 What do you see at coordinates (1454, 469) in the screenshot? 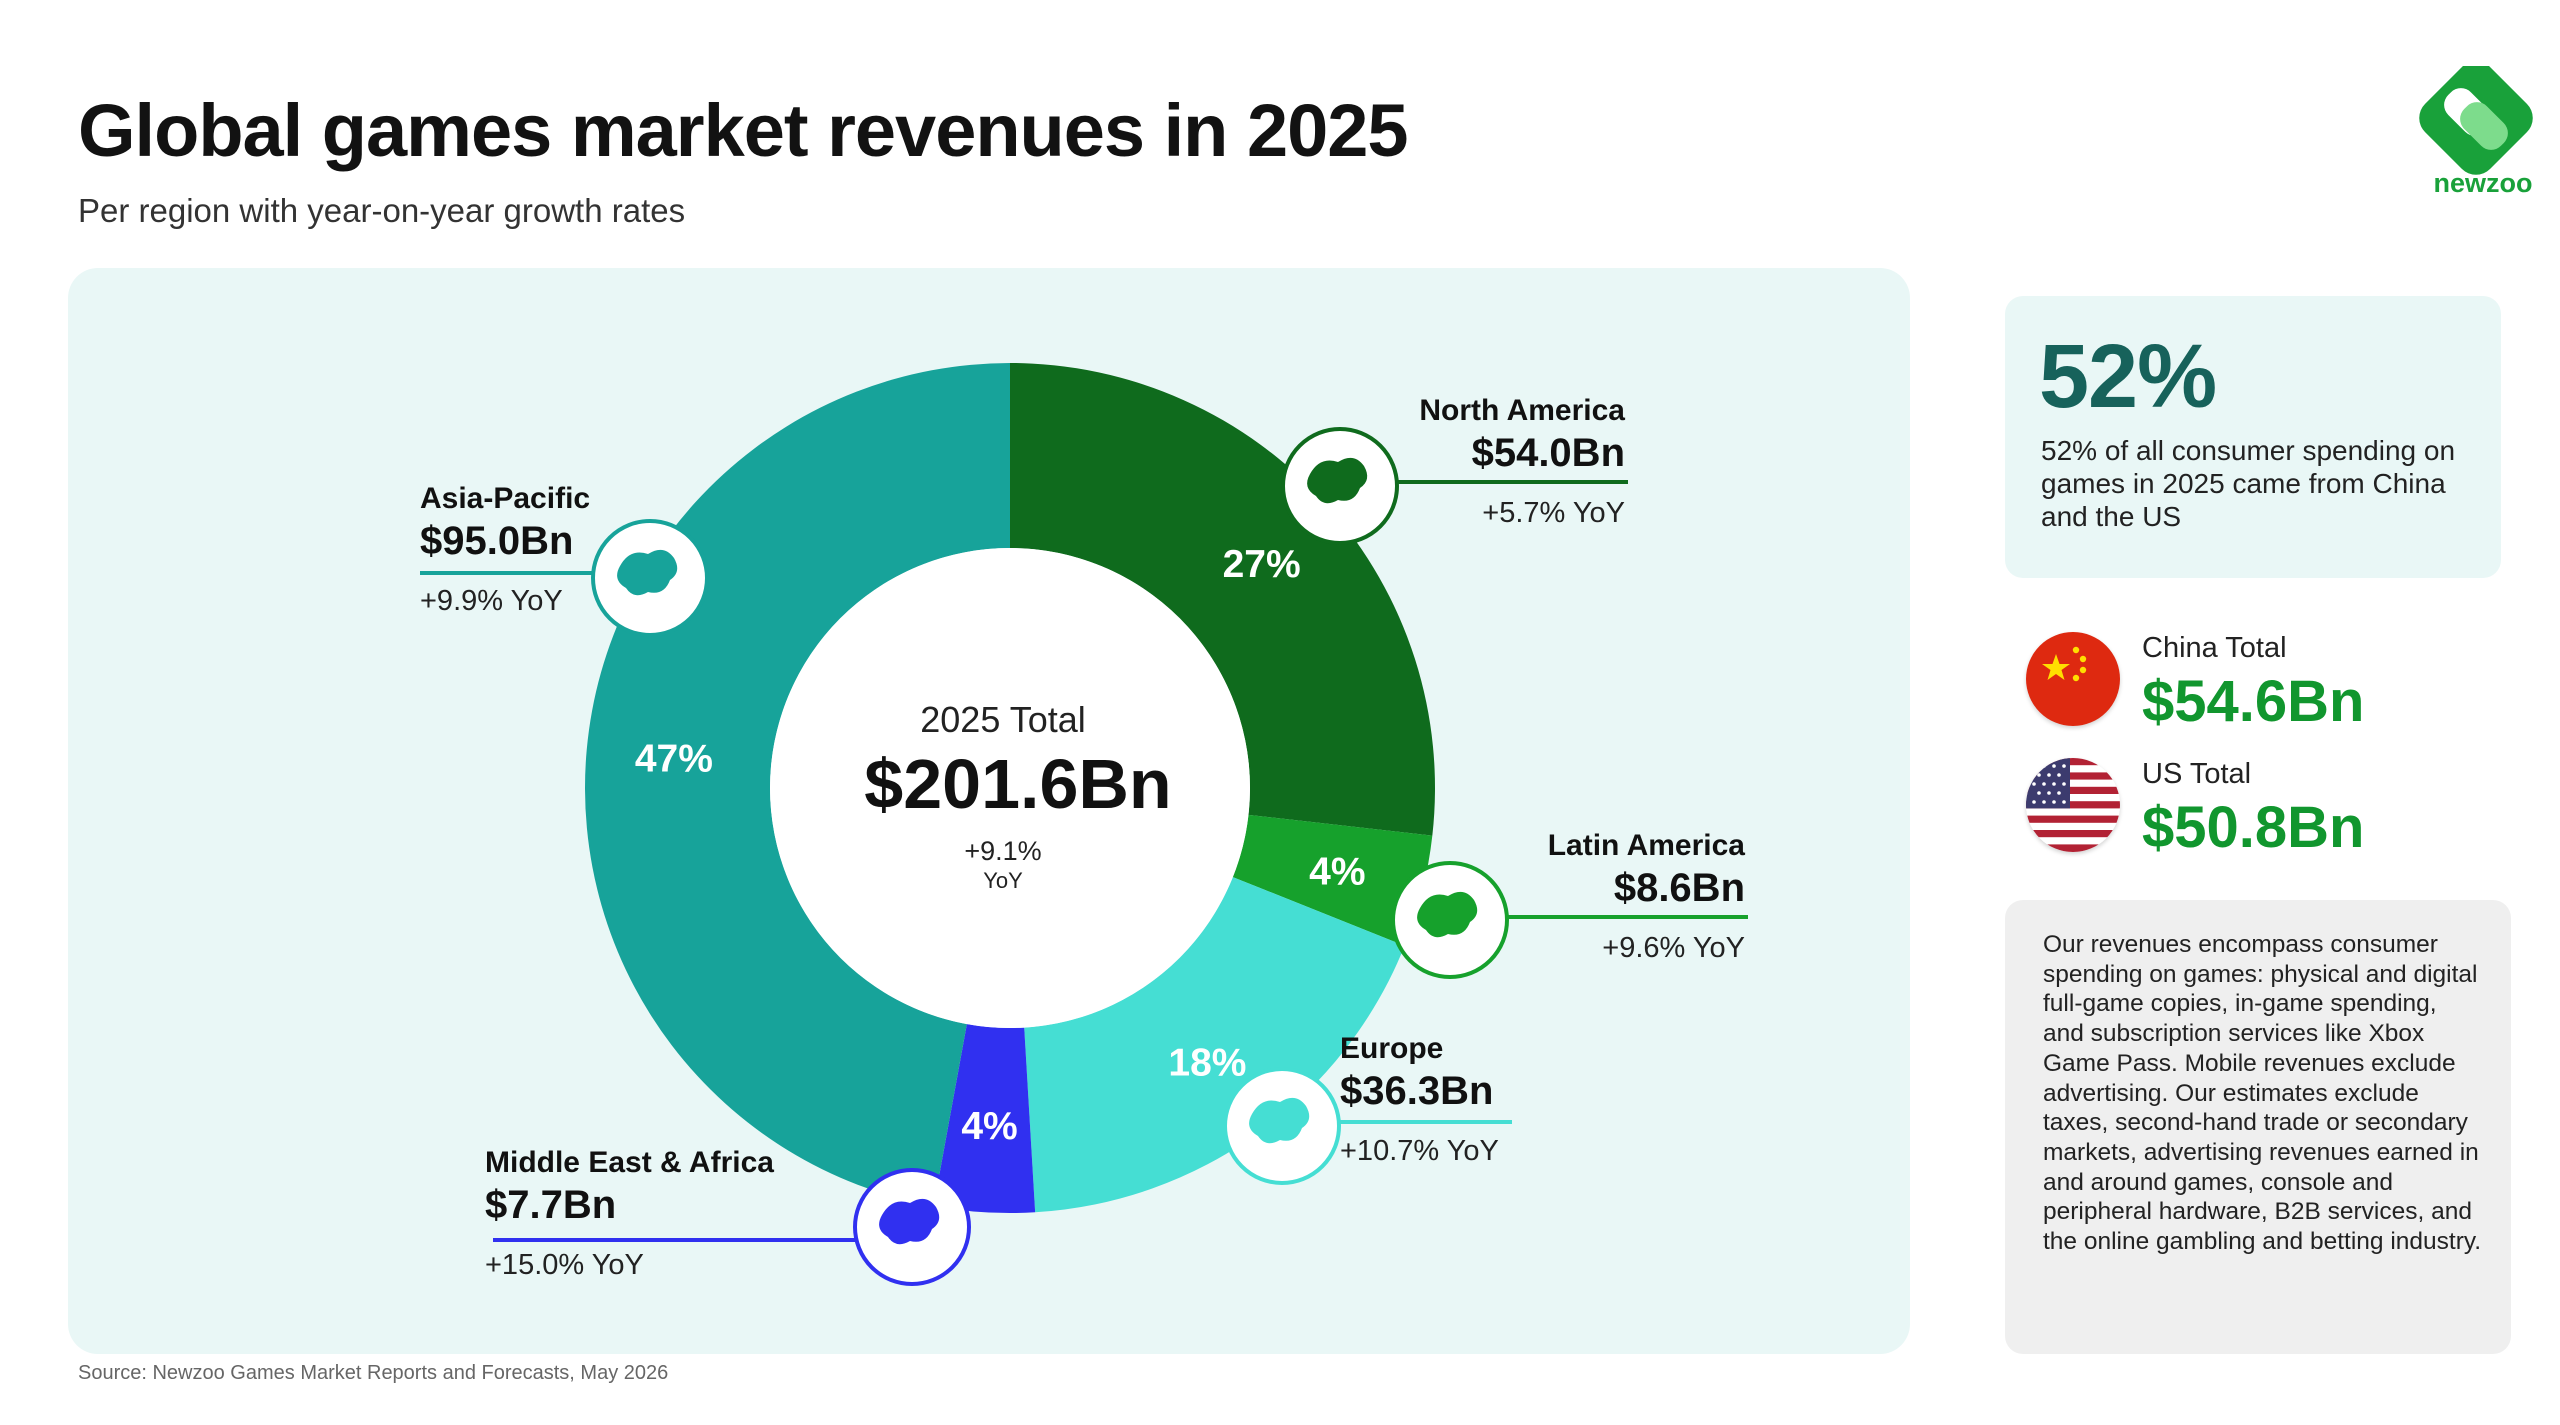
I see `callout-north-america: North America $54.0Bn +5.7% YoY` at bounding box center [1454, 469].